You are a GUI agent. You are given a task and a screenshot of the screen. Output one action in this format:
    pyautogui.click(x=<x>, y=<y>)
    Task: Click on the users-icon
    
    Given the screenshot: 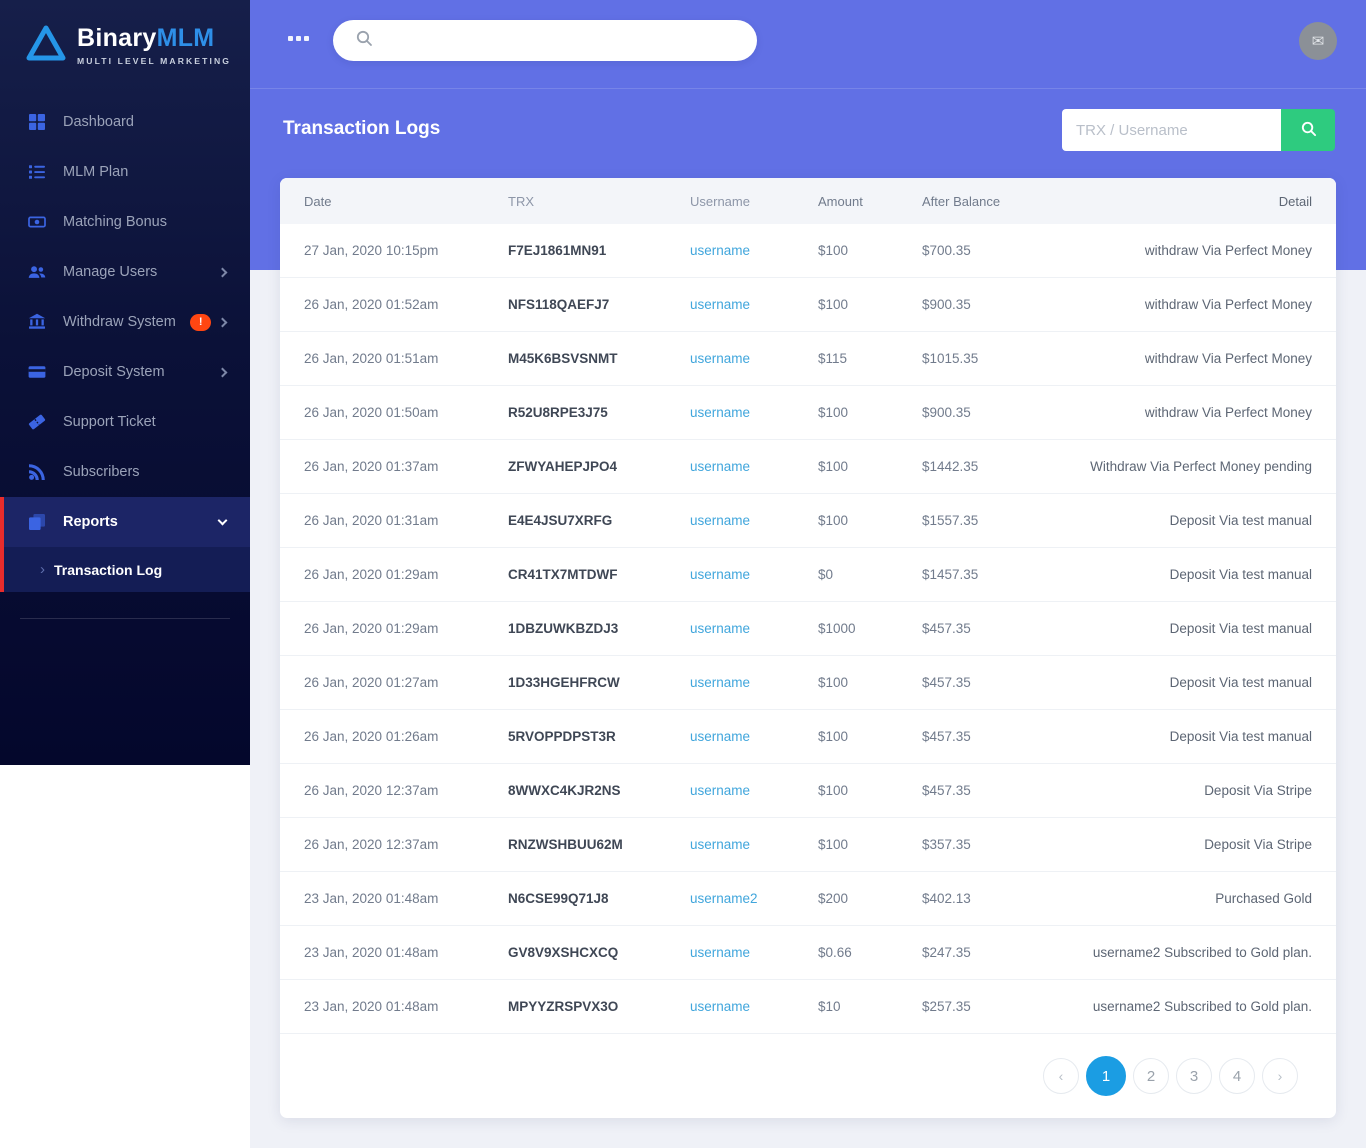 What is the action you would take?
    pyautogui.click(x=37, y=272)
    